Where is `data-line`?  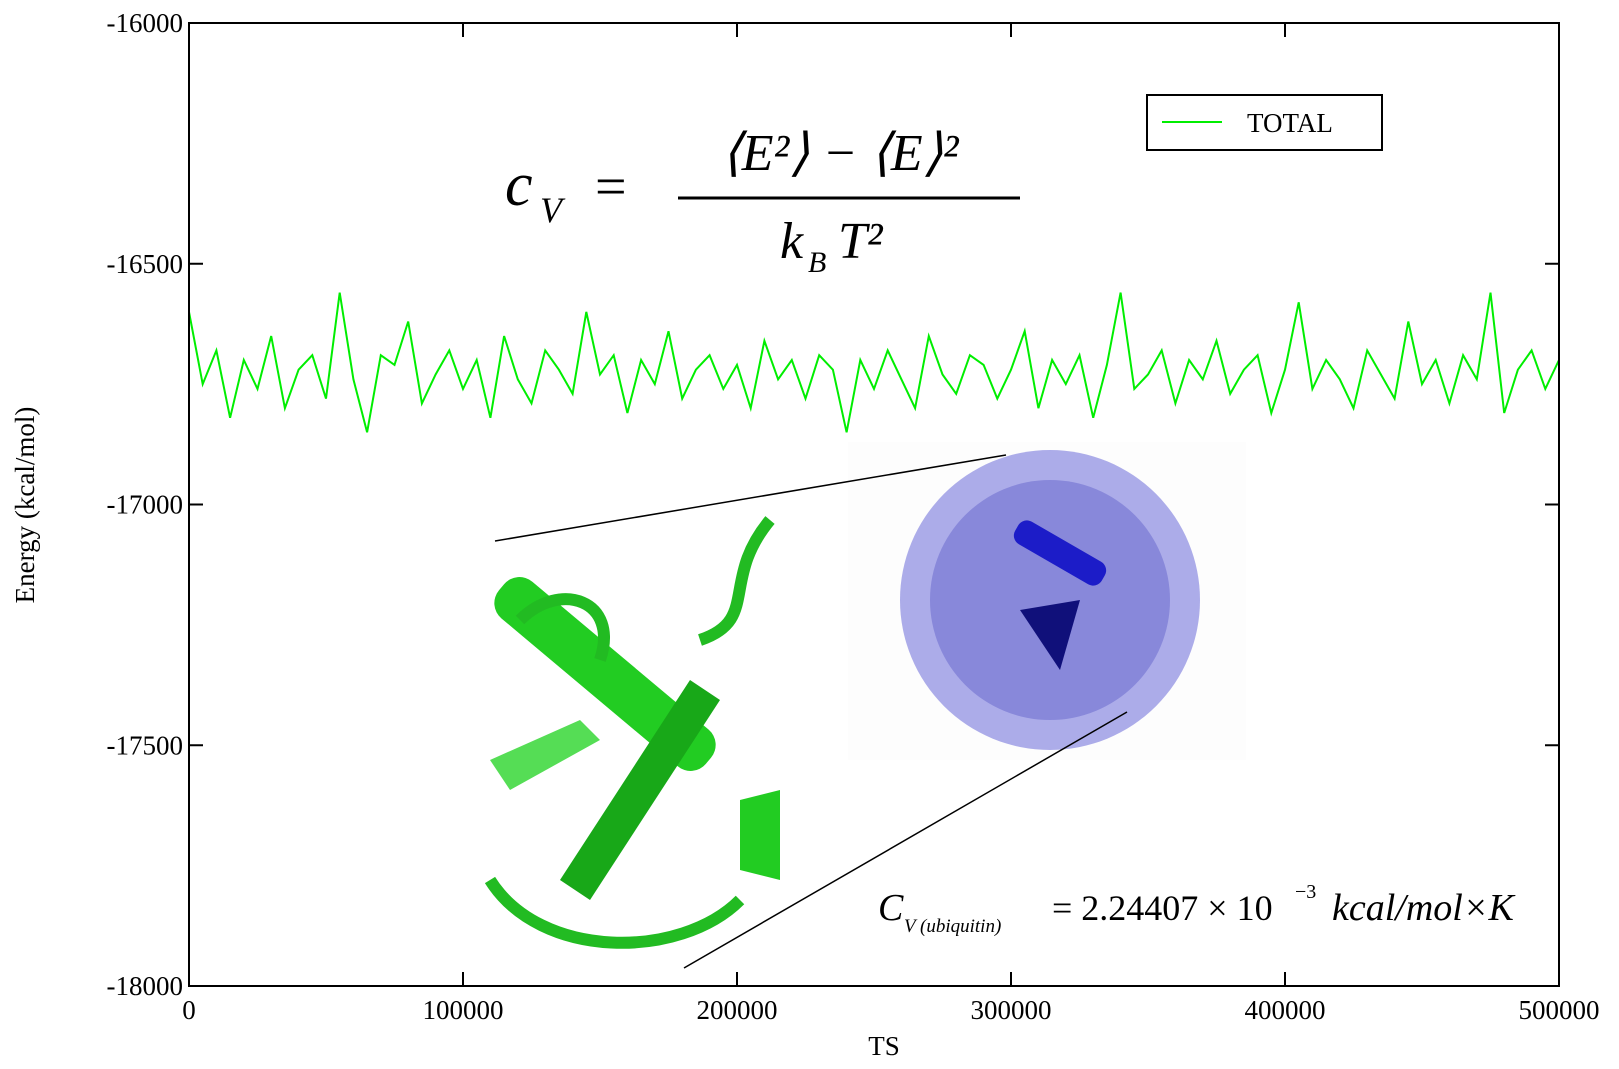
data-line is located at coordinates (874, 362).